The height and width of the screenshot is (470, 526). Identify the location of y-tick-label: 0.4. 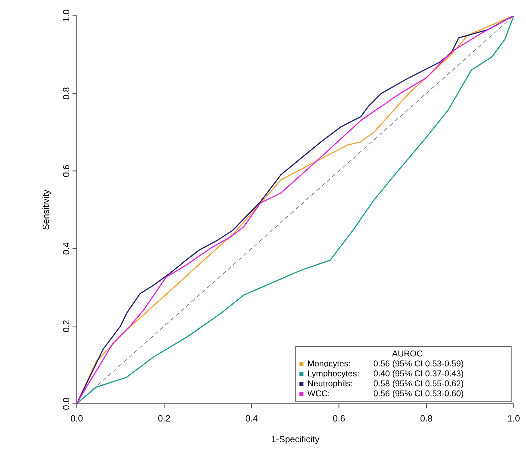
(66, 248).